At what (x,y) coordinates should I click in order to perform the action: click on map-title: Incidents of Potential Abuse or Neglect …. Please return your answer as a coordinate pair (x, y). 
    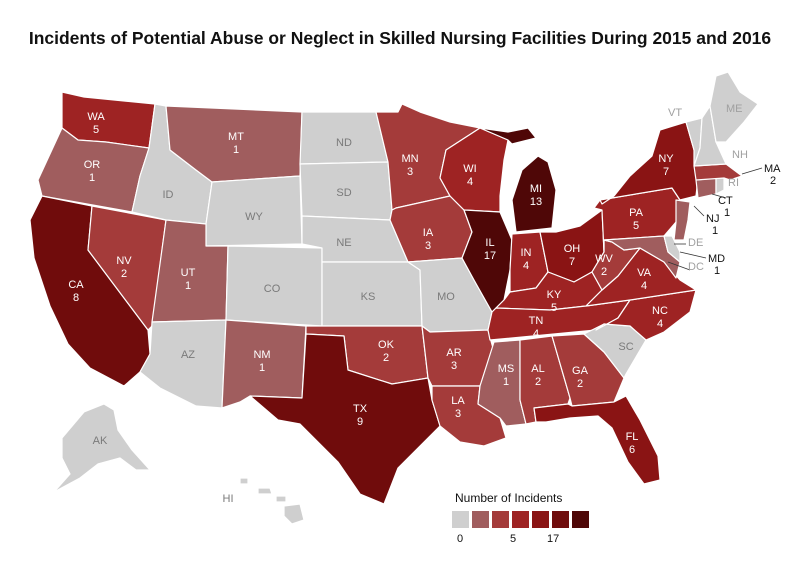
    Looking at the image, I should click on (400, 38).